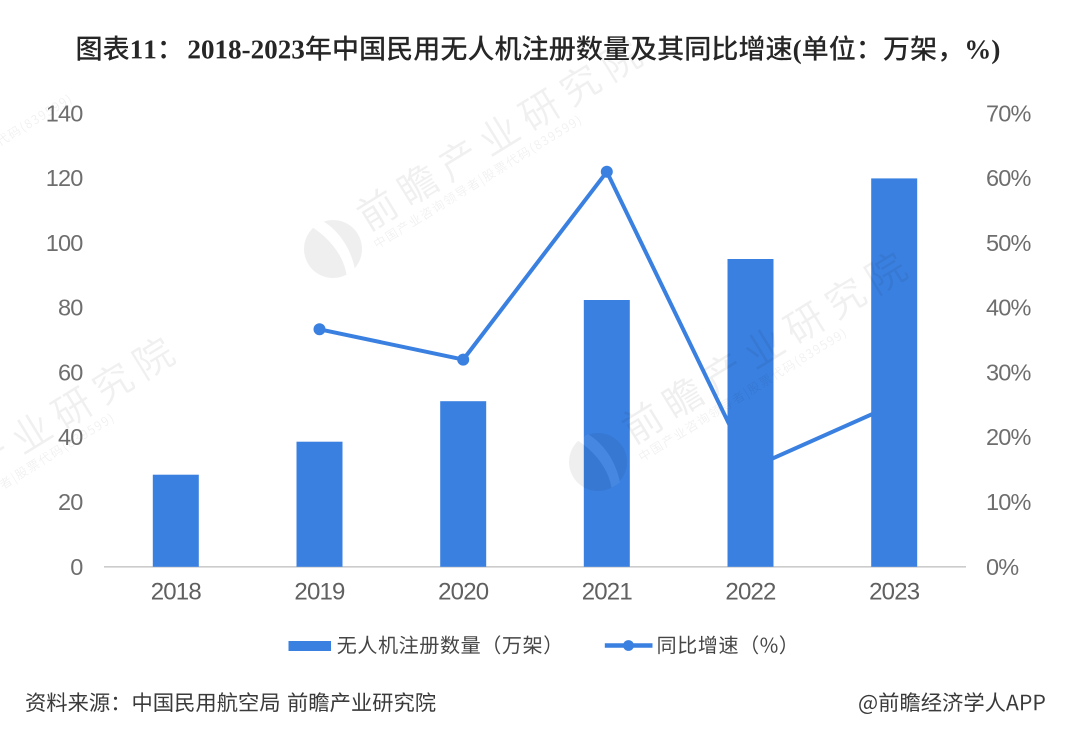 The height and width of the screenshot is (741, 1080). Describe the element at coordinates (70, 437) in the screenshot. I see `svg-text: 40` at that location.